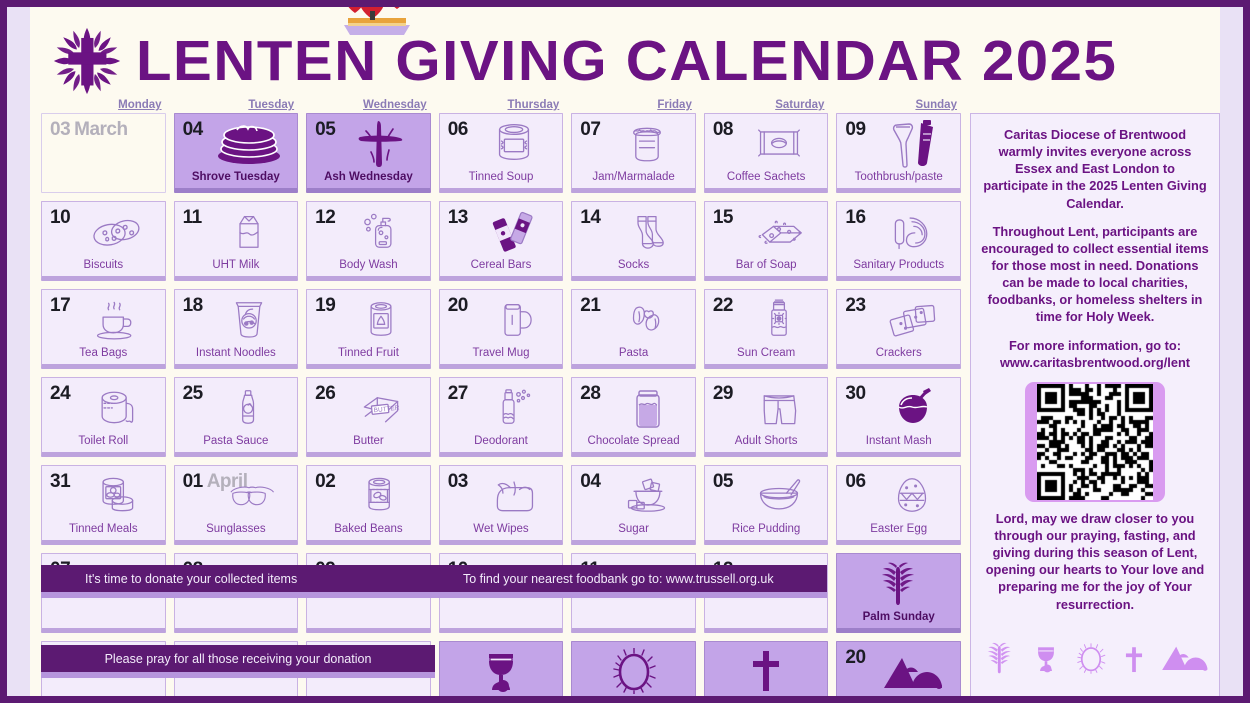 The height and width of the screenshot is (703, 1250). What do you see at coordinates (236, 241) in the screenshot?
I see `calendar-cell: 11 UHT Milk` at bounding box center [236, 241].